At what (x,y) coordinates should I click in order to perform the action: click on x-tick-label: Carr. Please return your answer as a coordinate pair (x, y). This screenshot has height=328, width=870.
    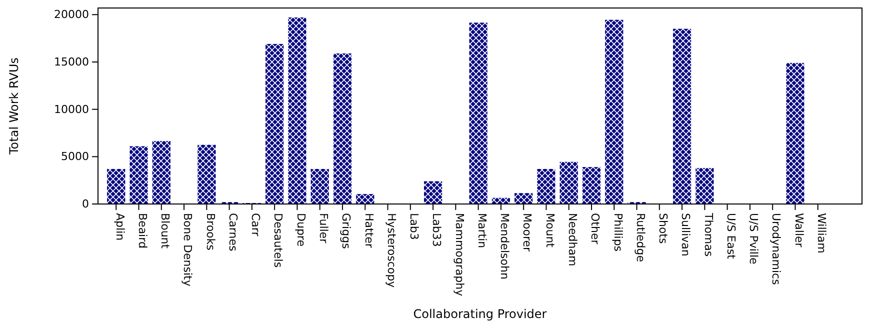
    Looking at the image, I should click on (255, 225).